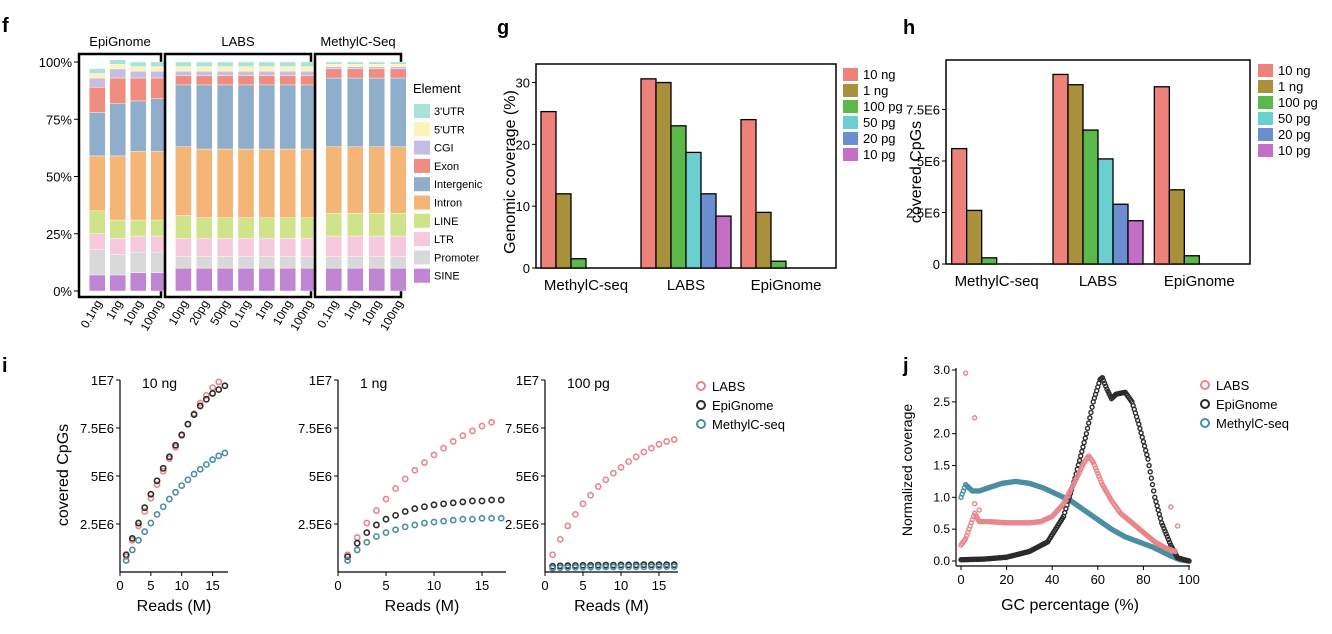 This screenshot has width=1332, height=634. What do you see at coordinates (482, 585) in the screenshot?
I see `i-xtick-label: 15` at bounding box center [482, 585].